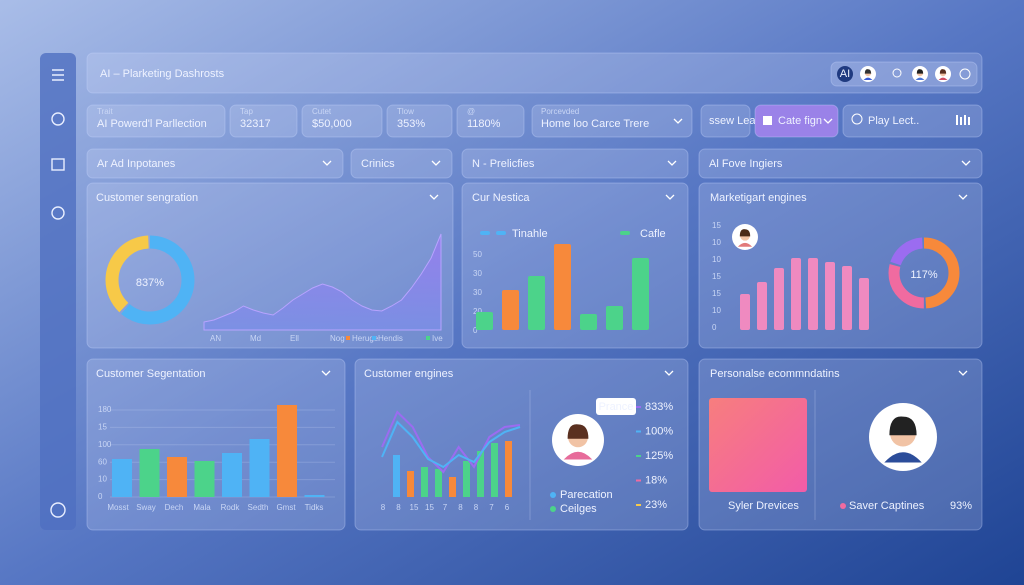 The height and width of the screenshot is (585, 1024). I want to click on metric-value: 353%, so click(411, 124).